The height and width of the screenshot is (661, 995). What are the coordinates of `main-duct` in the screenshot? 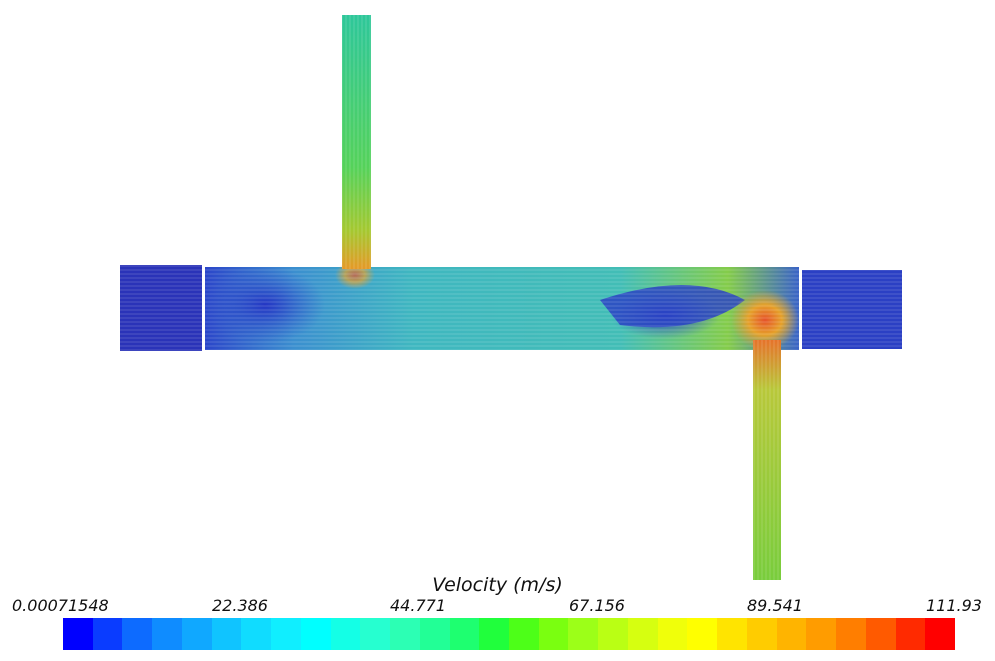 It's located at (502, 305).